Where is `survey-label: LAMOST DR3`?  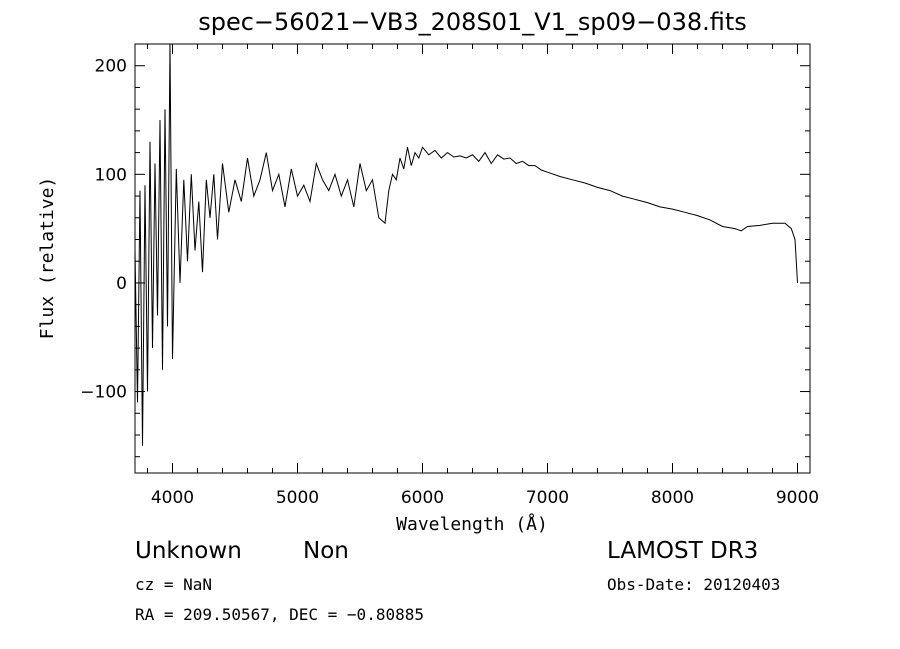
survey-label: LAMOST DR3 is located at coordinates (683, 551).